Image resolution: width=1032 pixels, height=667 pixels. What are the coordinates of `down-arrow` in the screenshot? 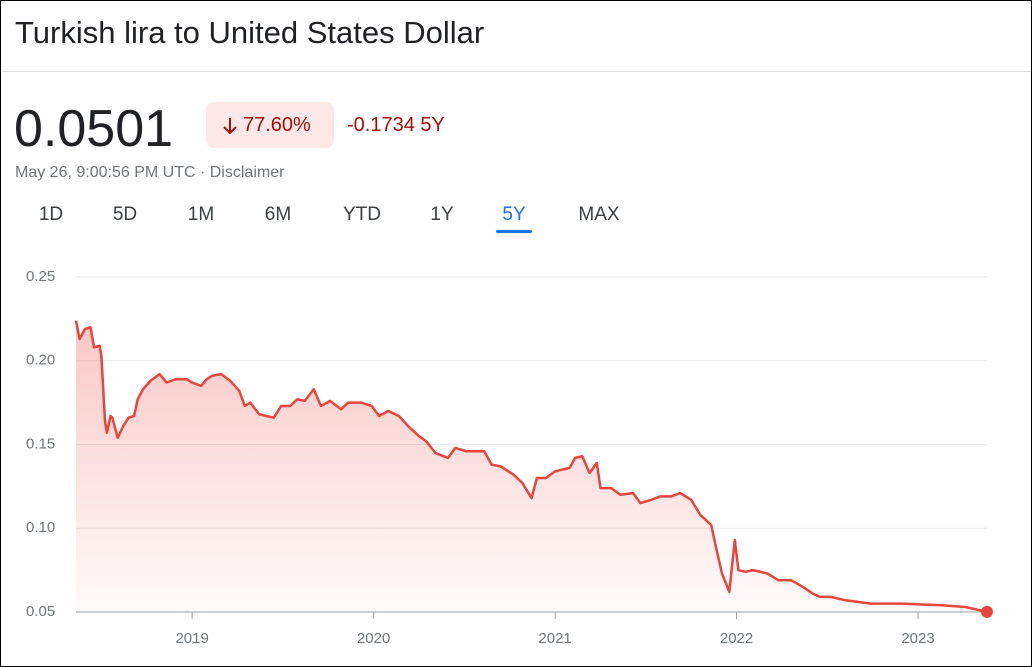 It's located at (230, 126).